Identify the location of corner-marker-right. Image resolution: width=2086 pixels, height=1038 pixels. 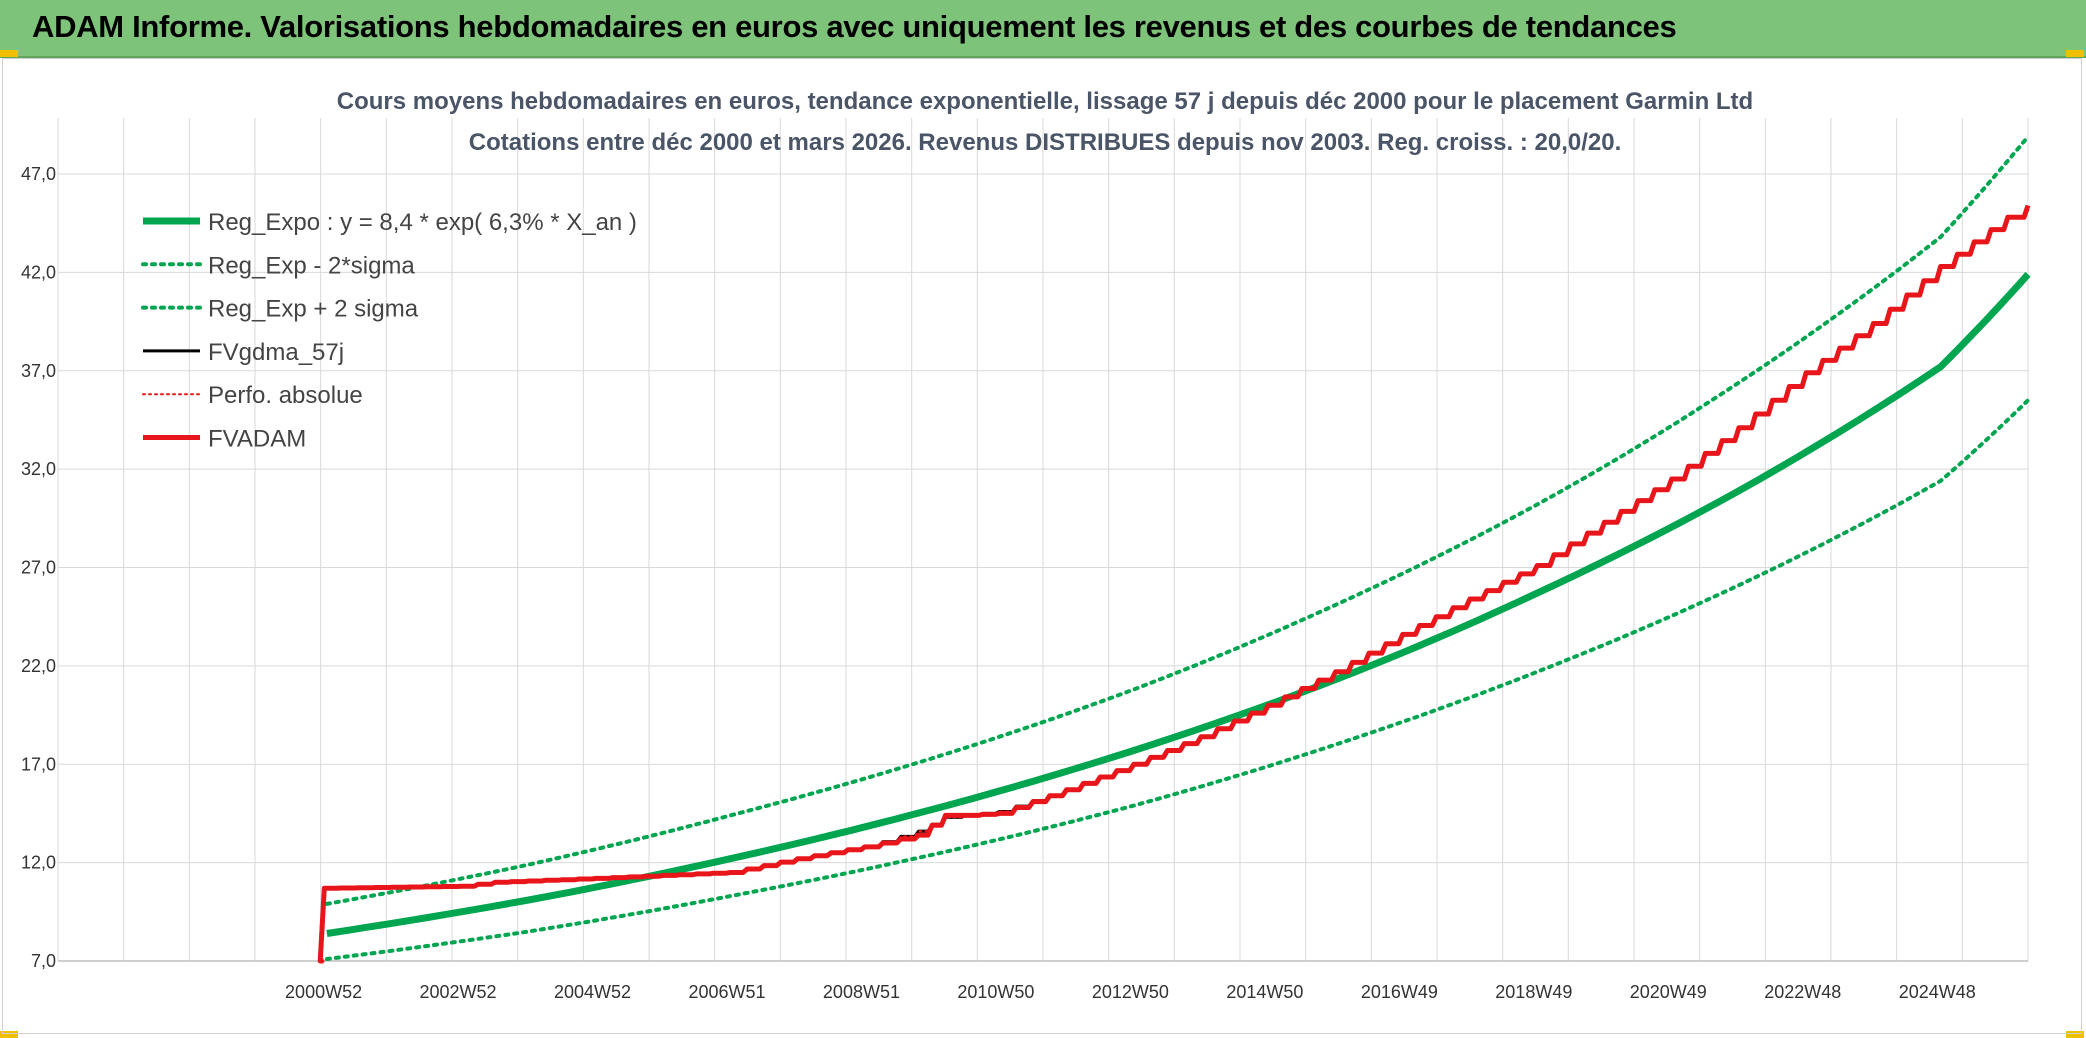
(2075, 53).